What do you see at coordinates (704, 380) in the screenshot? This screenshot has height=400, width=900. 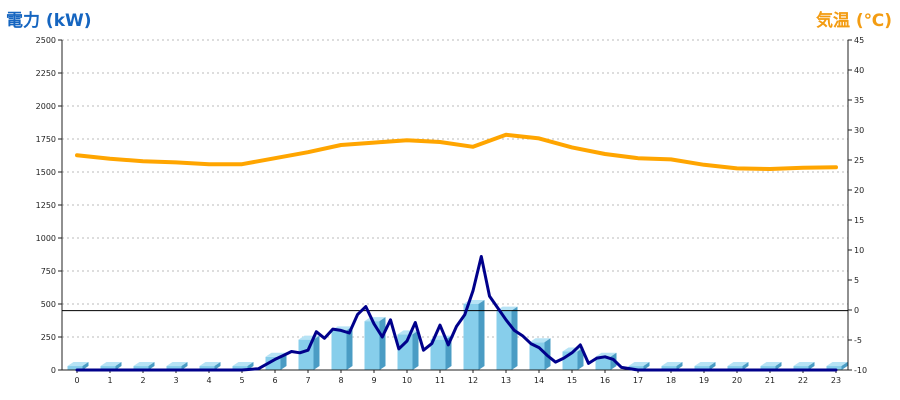 I see `x-tick-label: 19` at bounding box center [704, 380].